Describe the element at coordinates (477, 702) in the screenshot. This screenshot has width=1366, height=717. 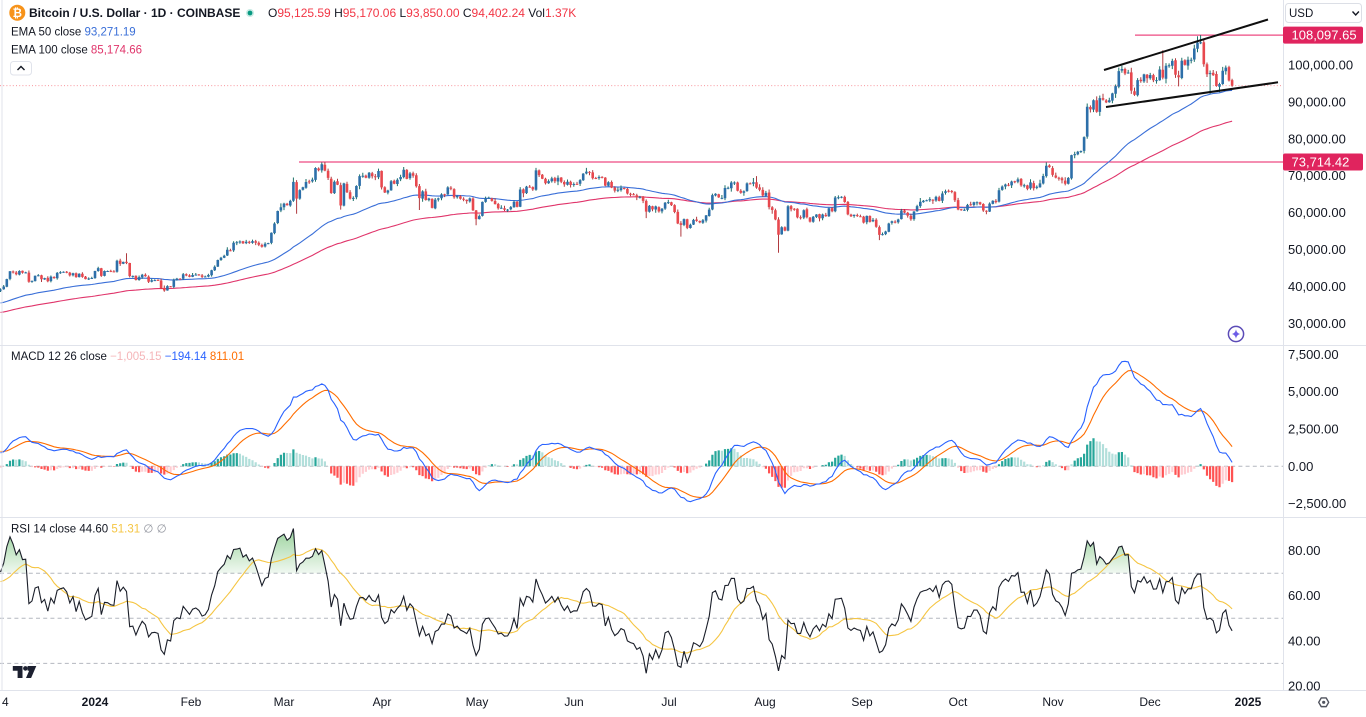
I see `svg-text: May` at that location.